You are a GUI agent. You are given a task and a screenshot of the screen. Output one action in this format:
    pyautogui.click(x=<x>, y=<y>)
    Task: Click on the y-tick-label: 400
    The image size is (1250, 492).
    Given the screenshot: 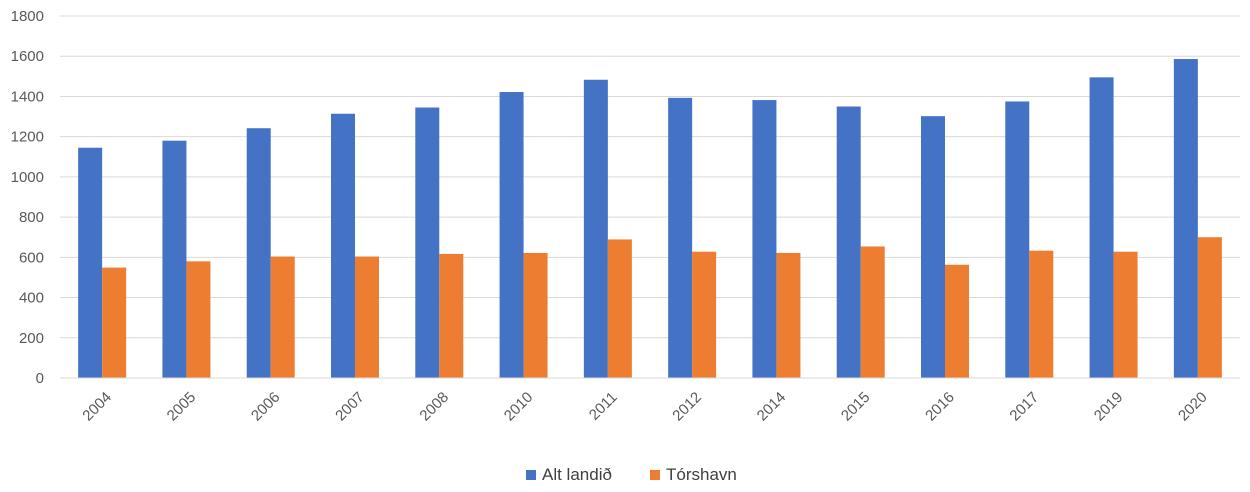 What is the action you would take?
    pyautogui.click(x=31, y=298)
    